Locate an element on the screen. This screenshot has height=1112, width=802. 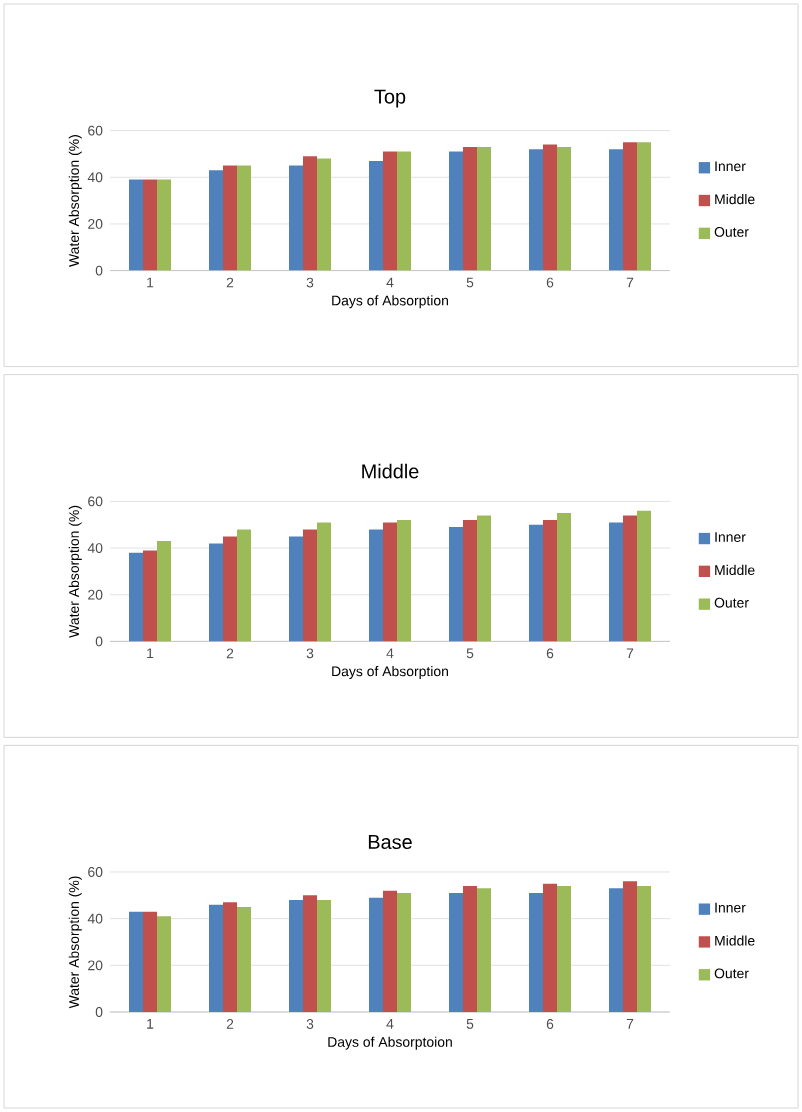
chart-title: Middle is located at coordinates (390, 471).